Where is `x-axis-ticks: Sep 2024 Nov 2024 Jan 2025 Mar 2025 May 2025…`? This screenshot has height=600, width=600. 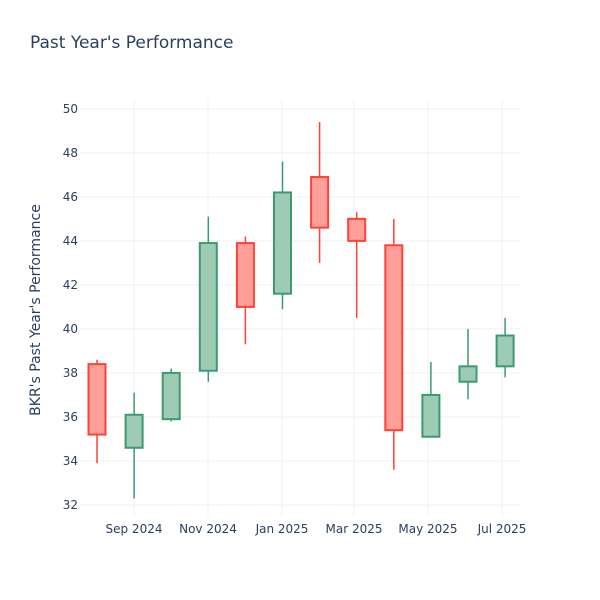 x-axis-ticks: Sep 2024 Nov 2024 Jan 2025 Mar 2025 May 2025… is located at coordinates (316, 529).